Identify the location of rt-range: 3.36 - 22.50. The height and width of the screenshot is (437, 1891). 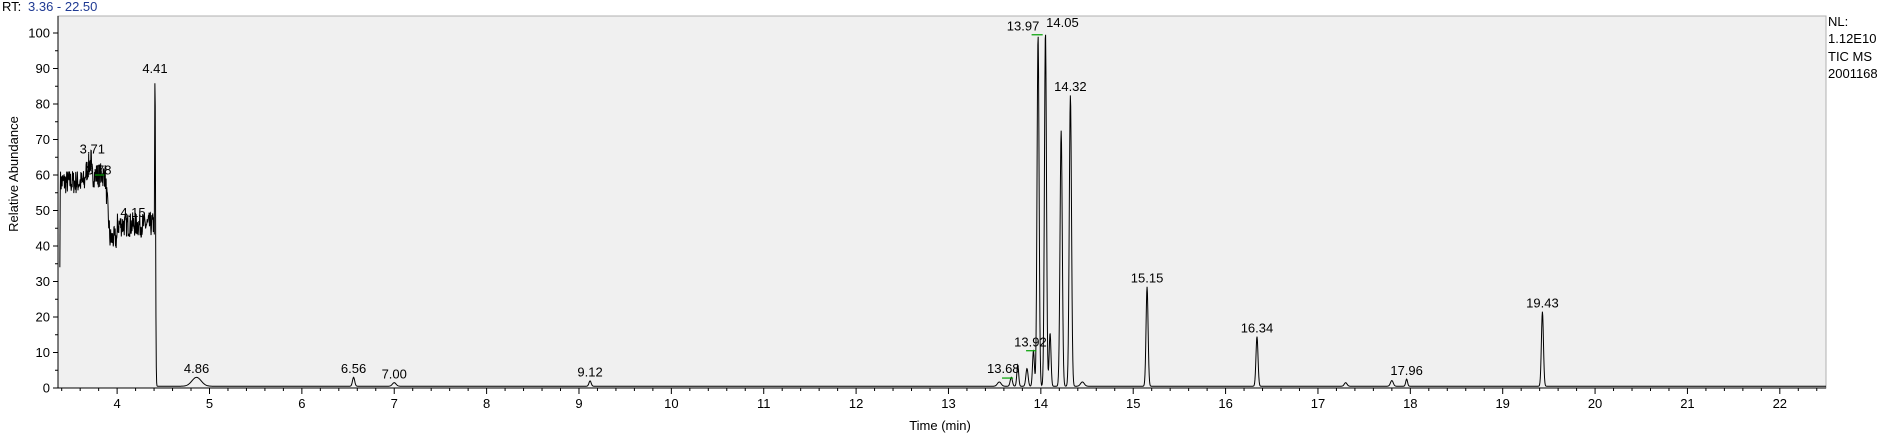
(62, 7).